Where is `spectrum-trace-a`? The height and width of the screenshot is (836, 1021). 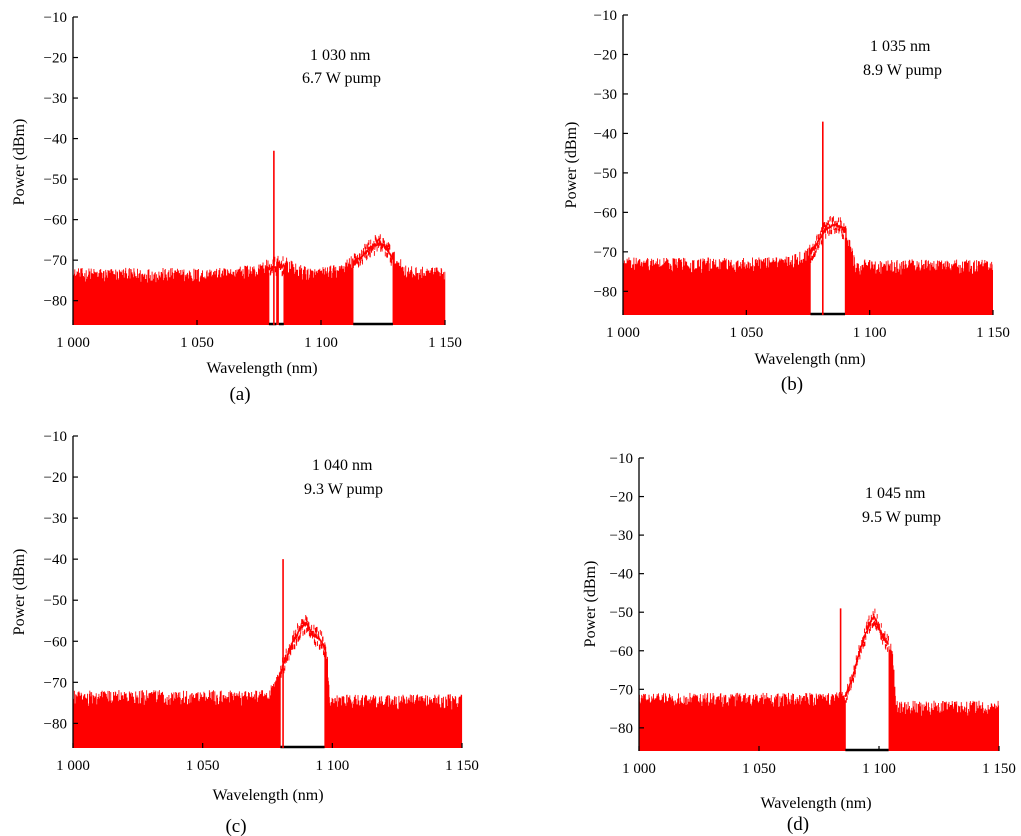
spectrum-trace-a is located at coordinates (259, 238).